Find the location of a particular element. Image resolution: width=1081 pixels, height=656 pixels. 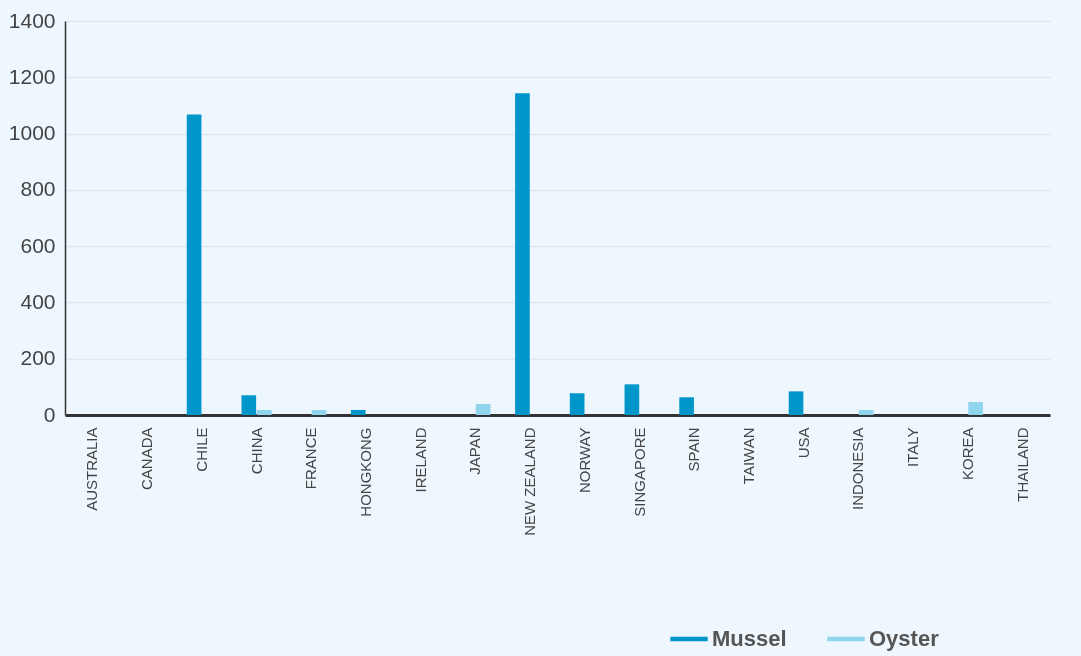

legend-label: Mussel is located at coordinates (749, 638).